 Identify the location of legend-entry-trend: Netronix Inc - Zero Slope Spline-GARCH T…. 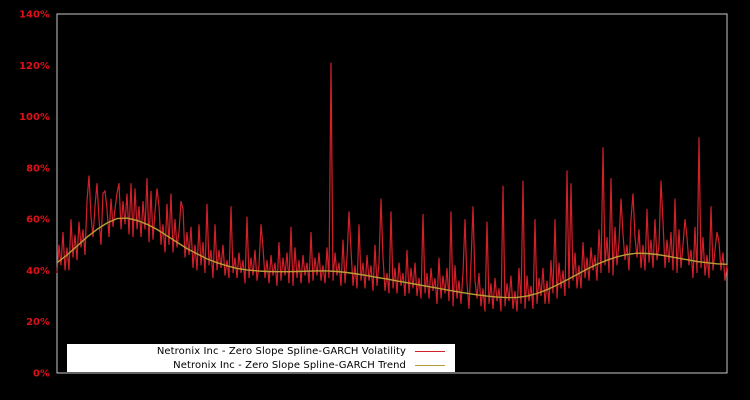
(261, 365).